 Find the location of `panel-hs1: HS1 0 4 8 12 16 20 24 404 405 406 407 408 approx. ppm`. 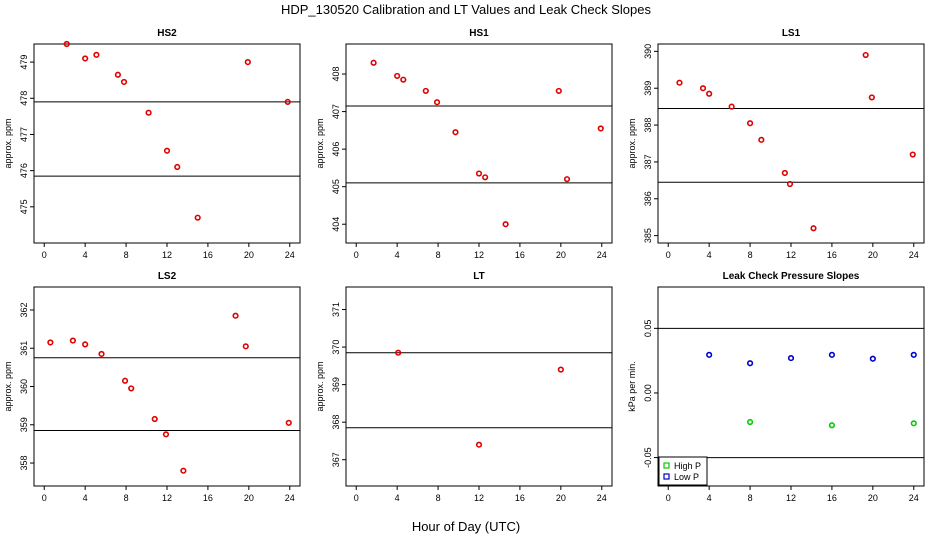

panel-hs1: HS1 0 4 8 12 16 20 24 404 405 406 407 408 approx. ppm is located at coordinates (464, 144).